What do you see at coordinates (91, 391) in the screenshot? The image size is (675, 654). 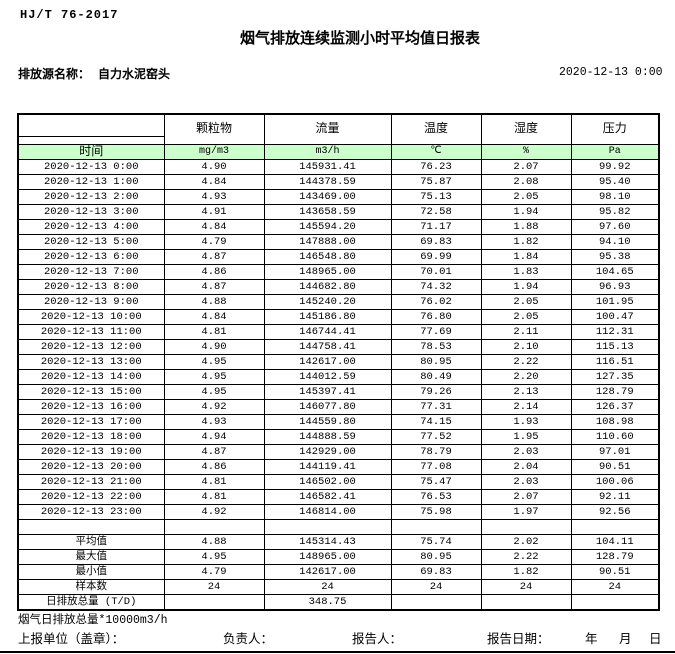 I see `row-label-cell: 2020-12-13 15:00` at bounding box center [91, 391].